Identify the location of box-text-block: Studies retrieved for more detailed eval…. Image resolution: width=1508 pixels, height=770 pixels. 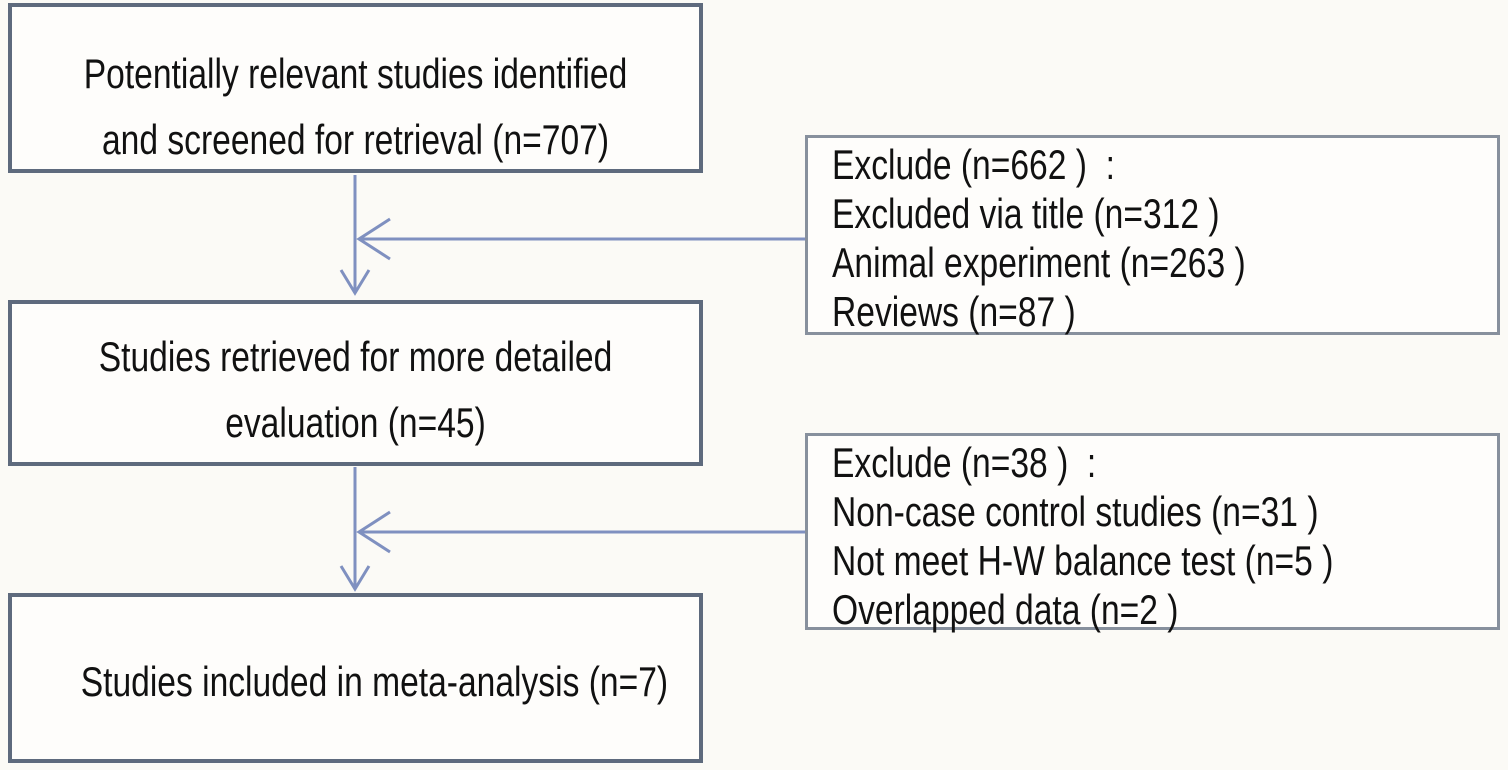
(356, 390).